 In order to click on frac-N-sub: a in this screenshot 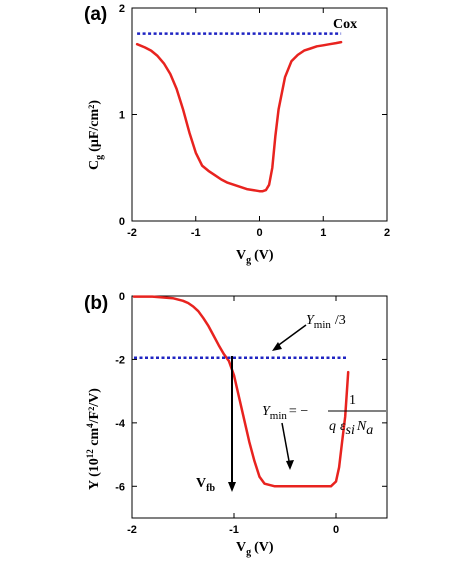, I will do `click(369, 430)`.